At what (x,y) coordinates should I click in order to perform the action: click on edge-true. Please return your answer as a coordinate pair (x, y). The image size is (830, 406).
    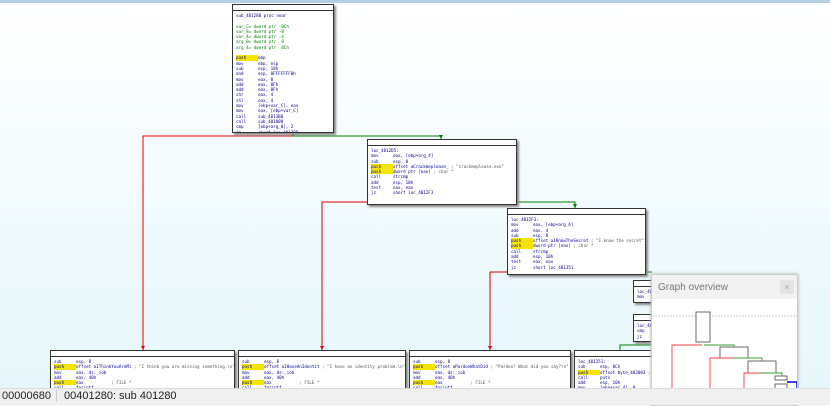
    Looking at the image, I should click on (639, 347).